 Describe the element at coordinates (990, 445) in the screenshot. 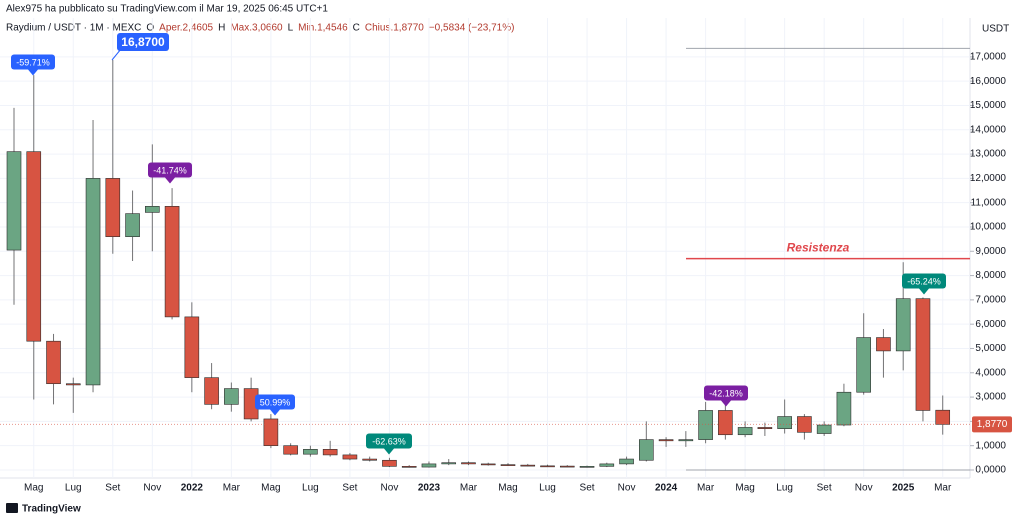

I see `y-tick-label: 1,0000` at that location.